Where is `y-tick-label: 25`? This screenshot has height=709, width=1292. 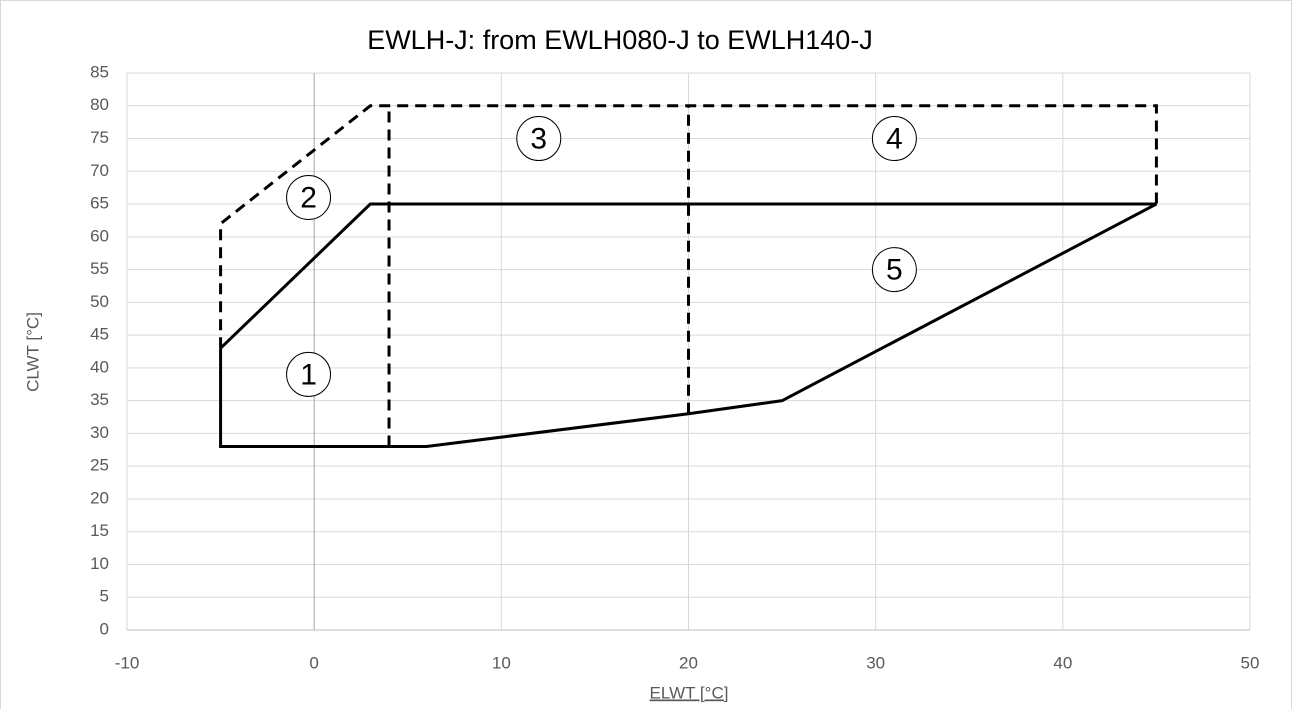
y-tick-label: 25 is located at coordinates (99, 465).